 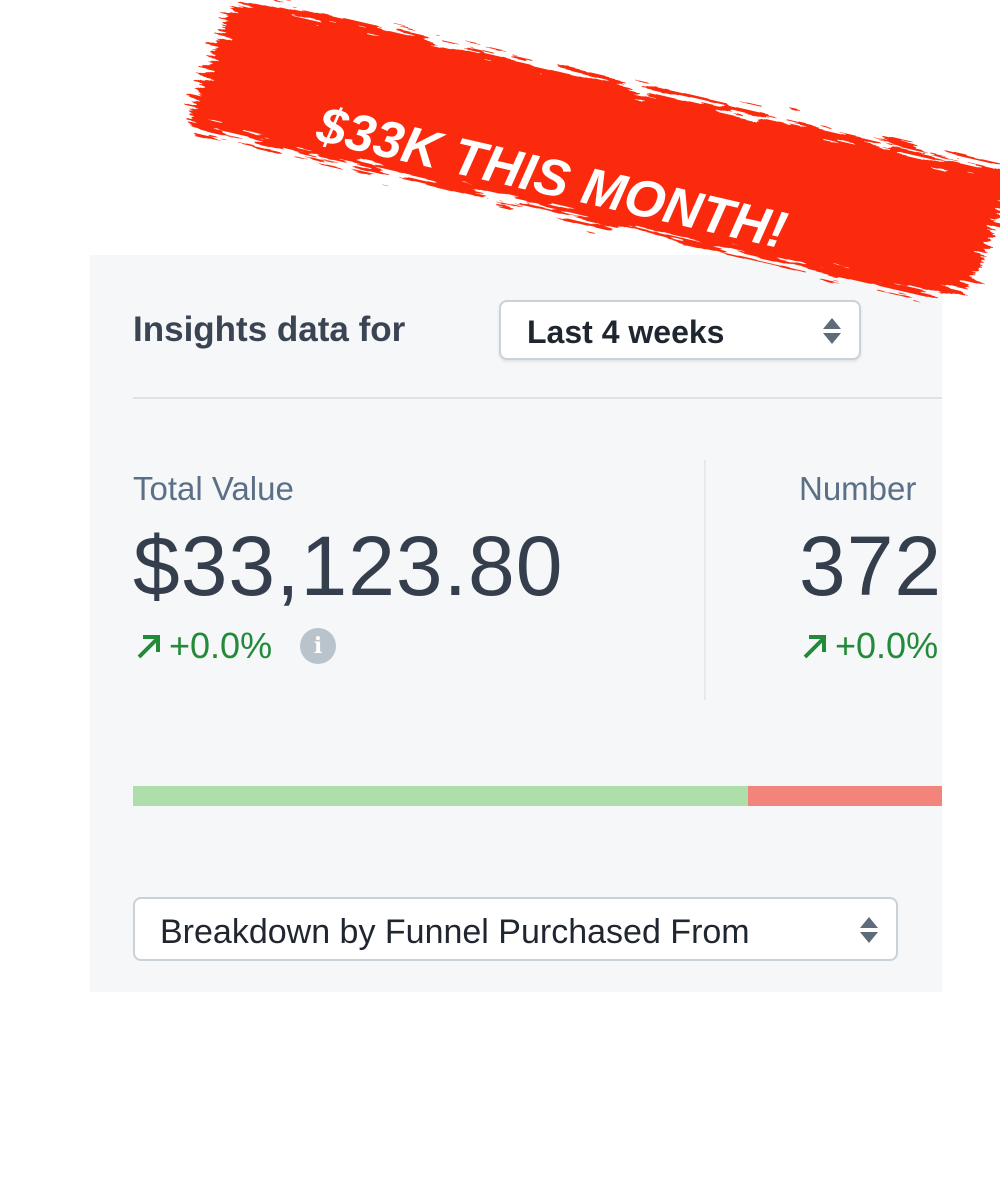 I want to click on period-select-value: Last 4 weeks, so click(x=626, y=332).